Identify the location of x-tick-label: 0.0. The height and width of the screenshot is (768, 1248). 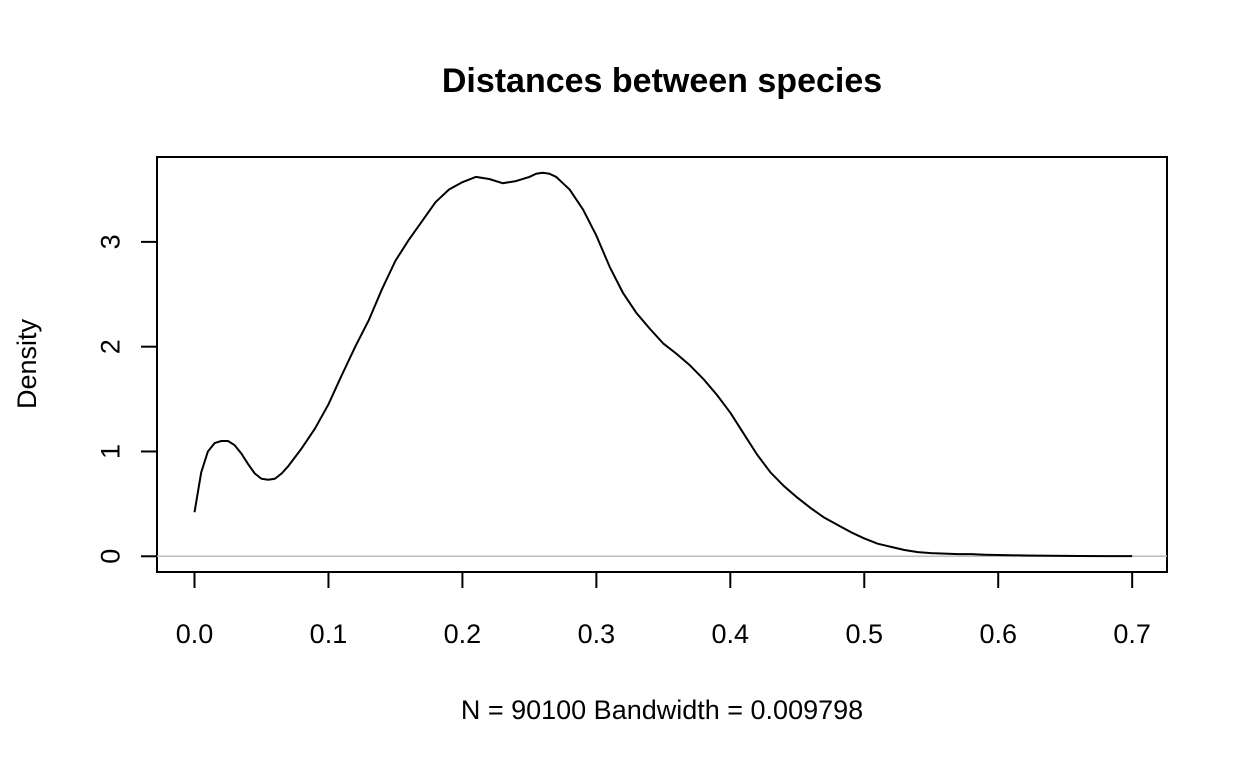
(195, 634).